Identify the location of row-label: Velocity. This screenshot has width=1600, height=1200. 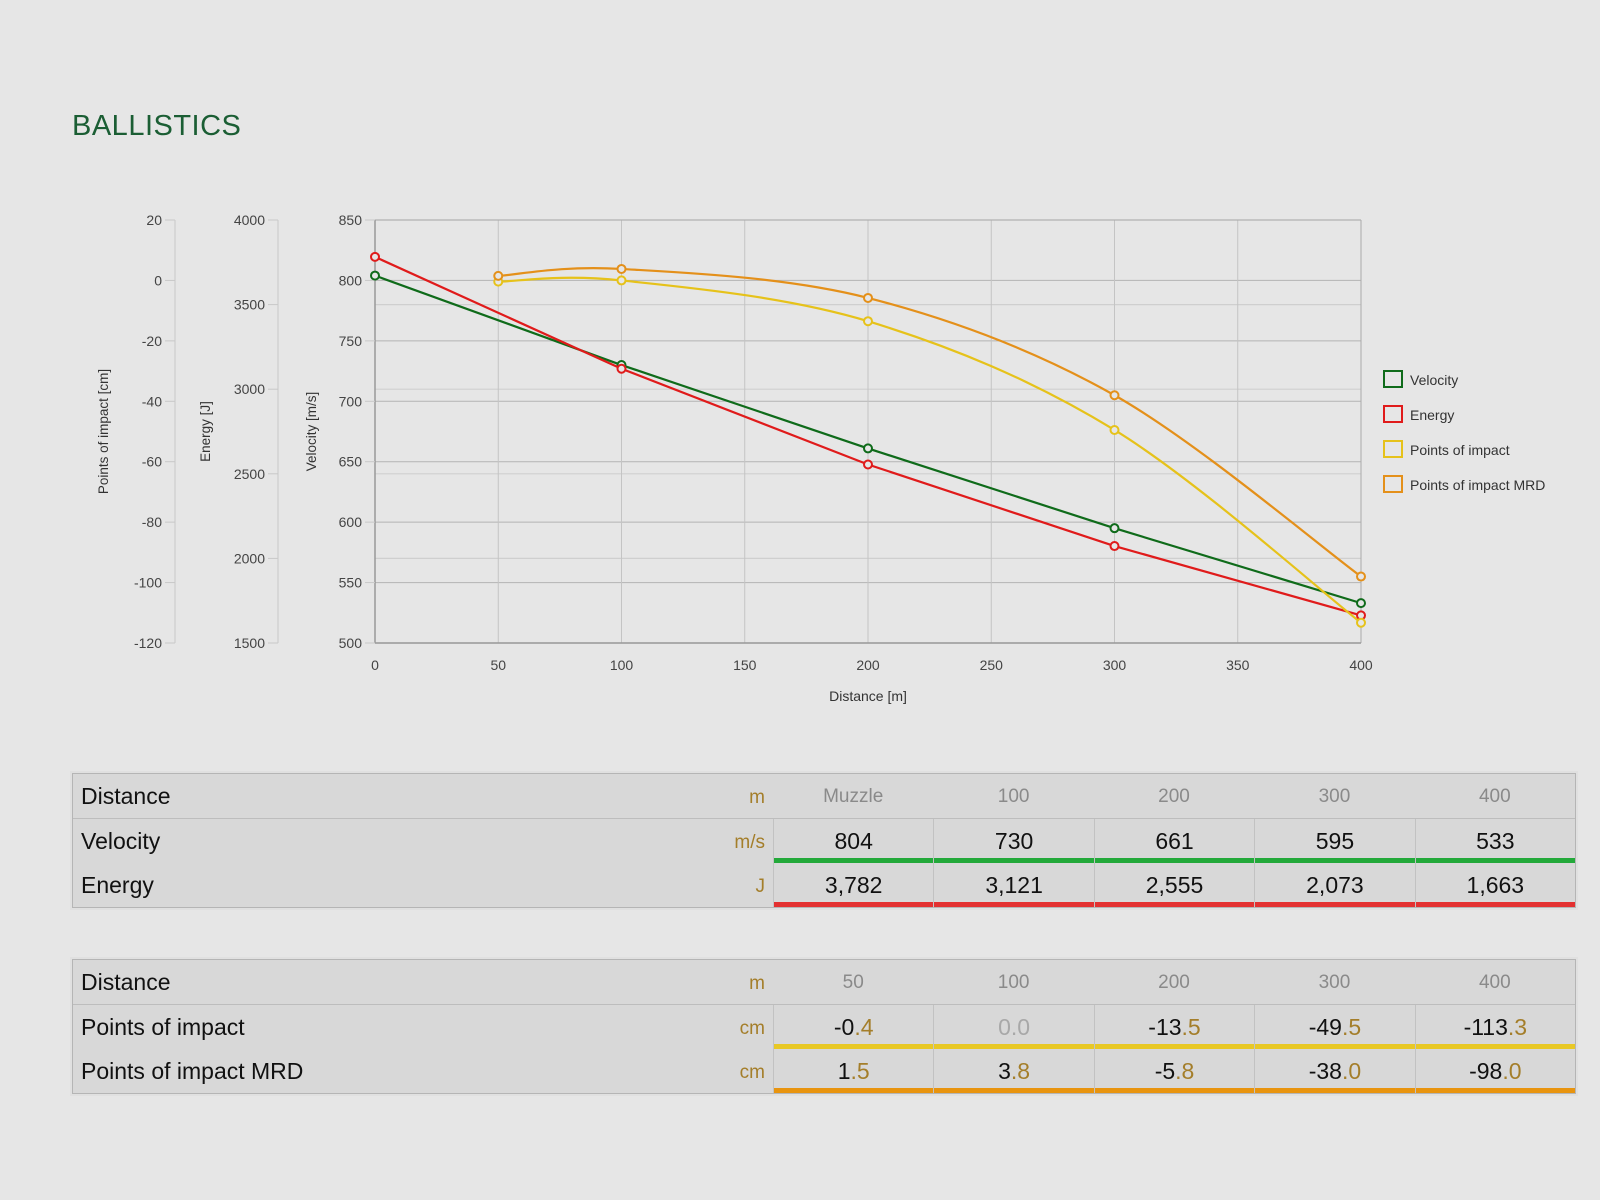
(121, 841).